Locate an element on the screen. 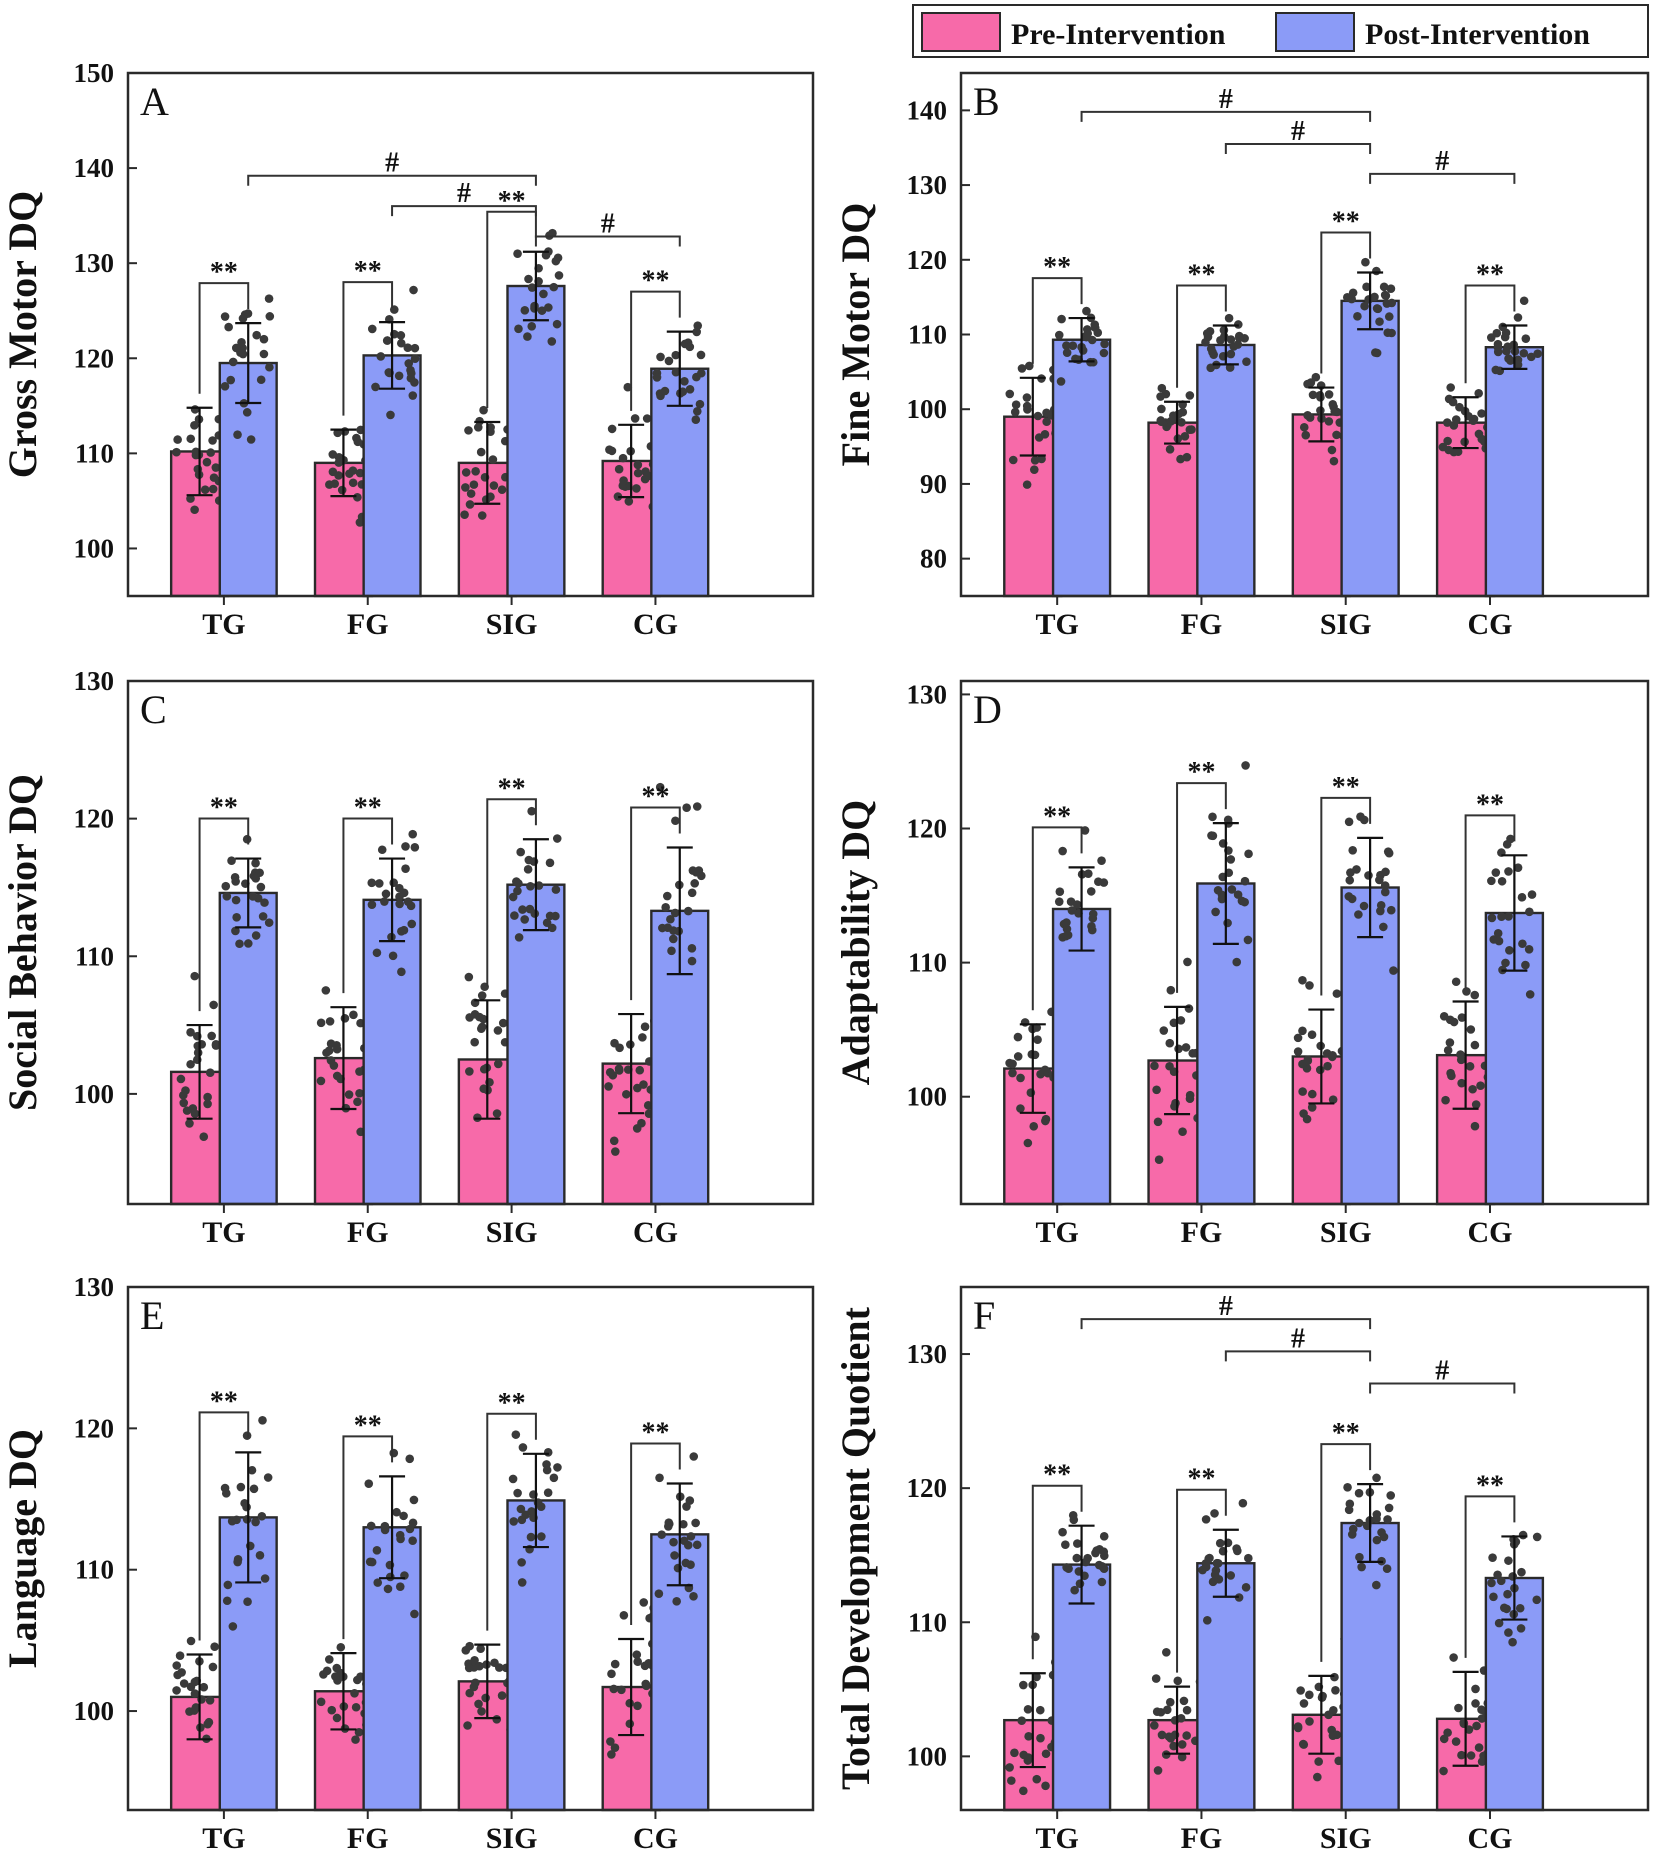  within-sig-bracket-fg is located at coordinates (368, 905).